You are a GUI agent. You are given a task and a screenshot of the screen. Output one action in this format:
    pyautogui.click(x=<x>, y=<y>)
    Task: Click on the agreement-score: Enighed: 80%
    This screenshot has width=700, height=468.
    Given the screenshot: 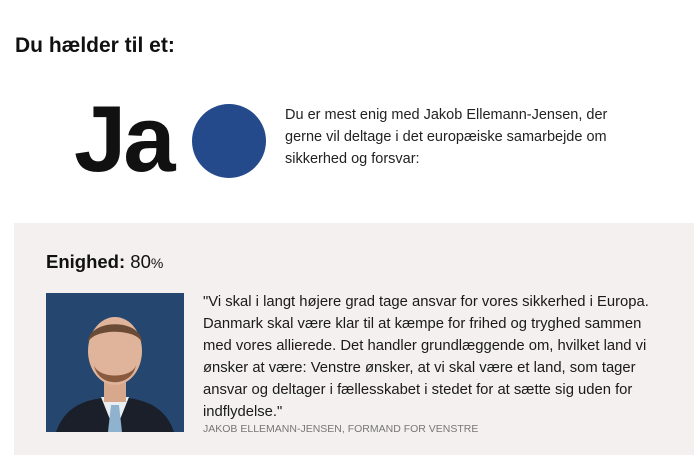 What is the action you would take?
    pyautogui.click(x=104, y=262)
    